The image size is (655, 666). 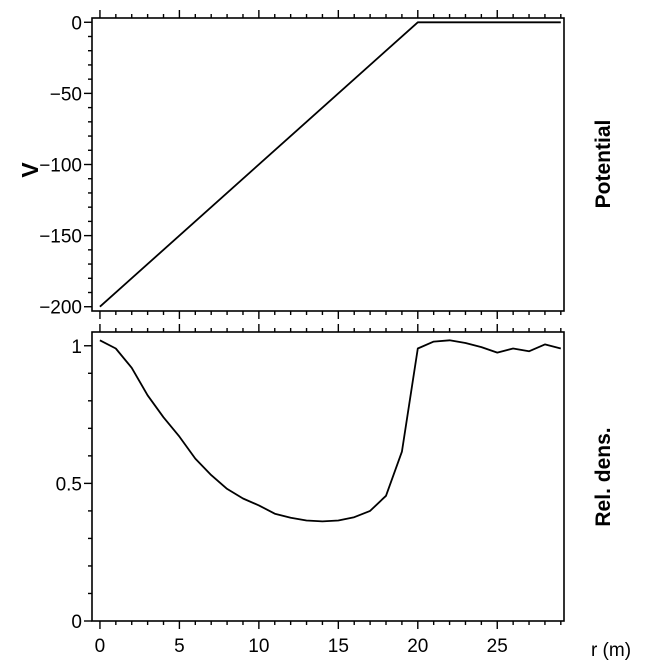 What do you see at coordinates (603, 476) in the screenshot?
I see `density-side-label: Rel. dens.` at bounding box center [603, 476].